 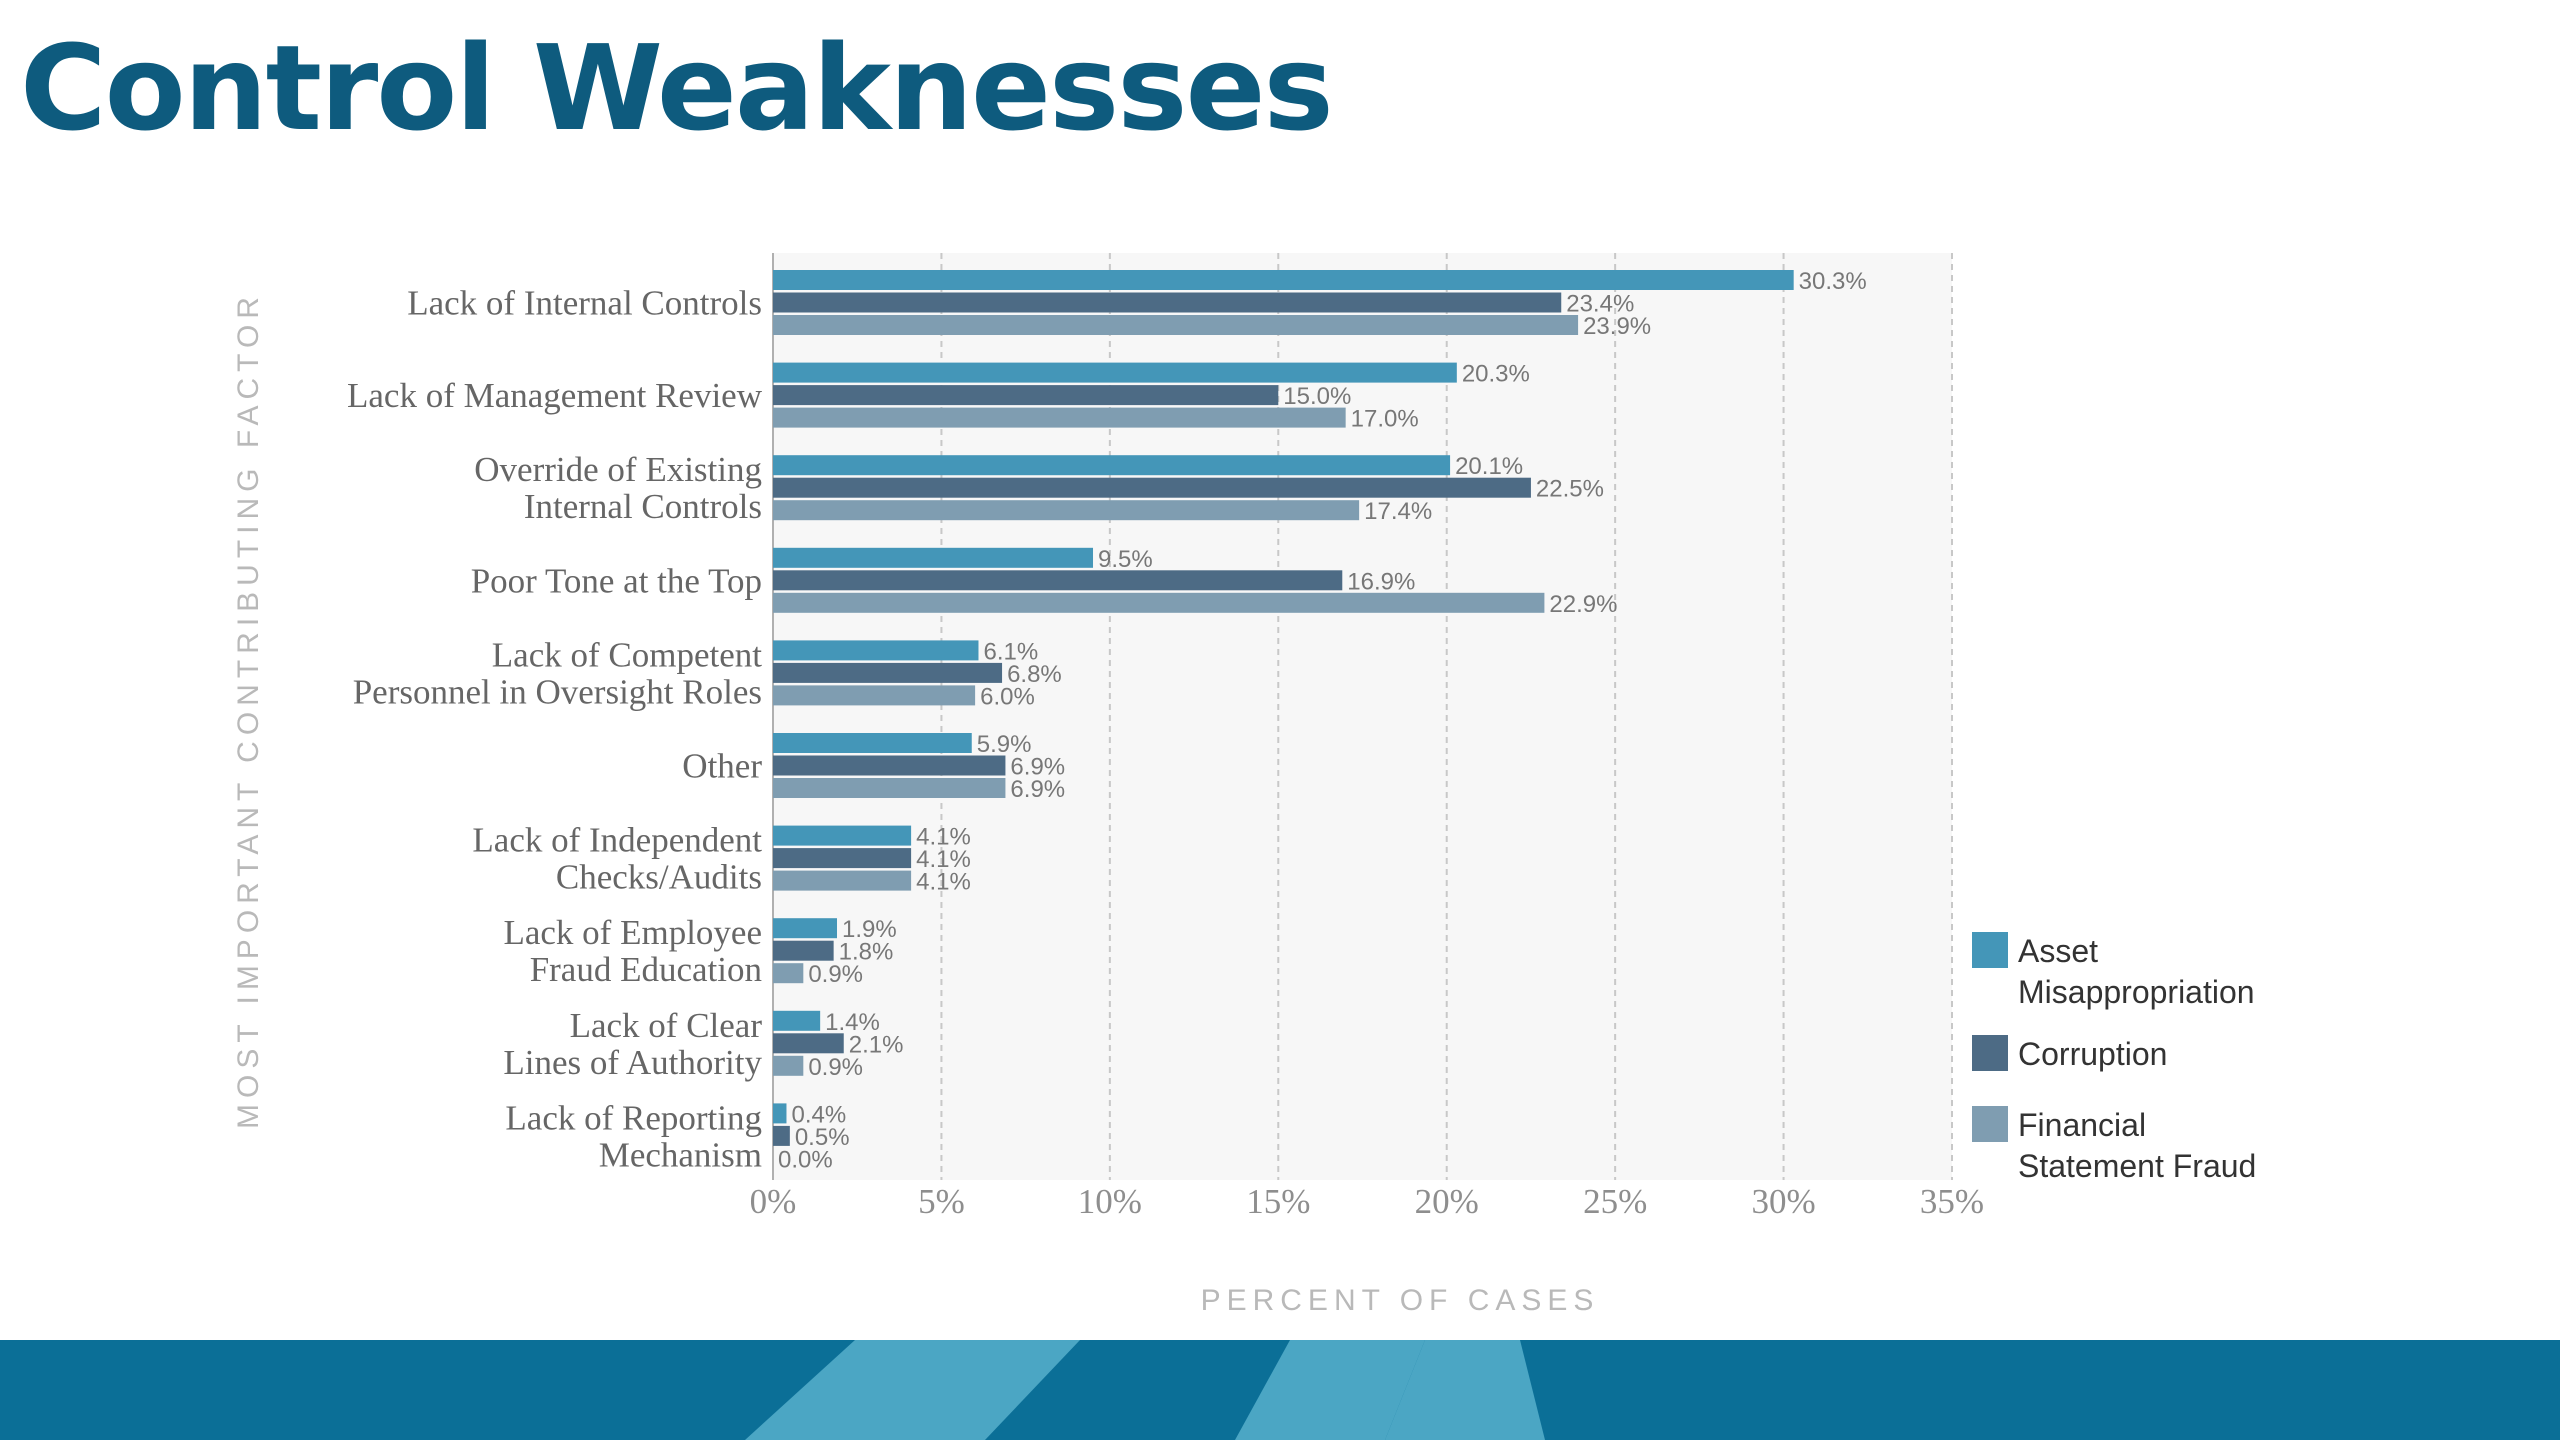 I want to click on data-label: 30.3%, so click(x=1833, y=281).